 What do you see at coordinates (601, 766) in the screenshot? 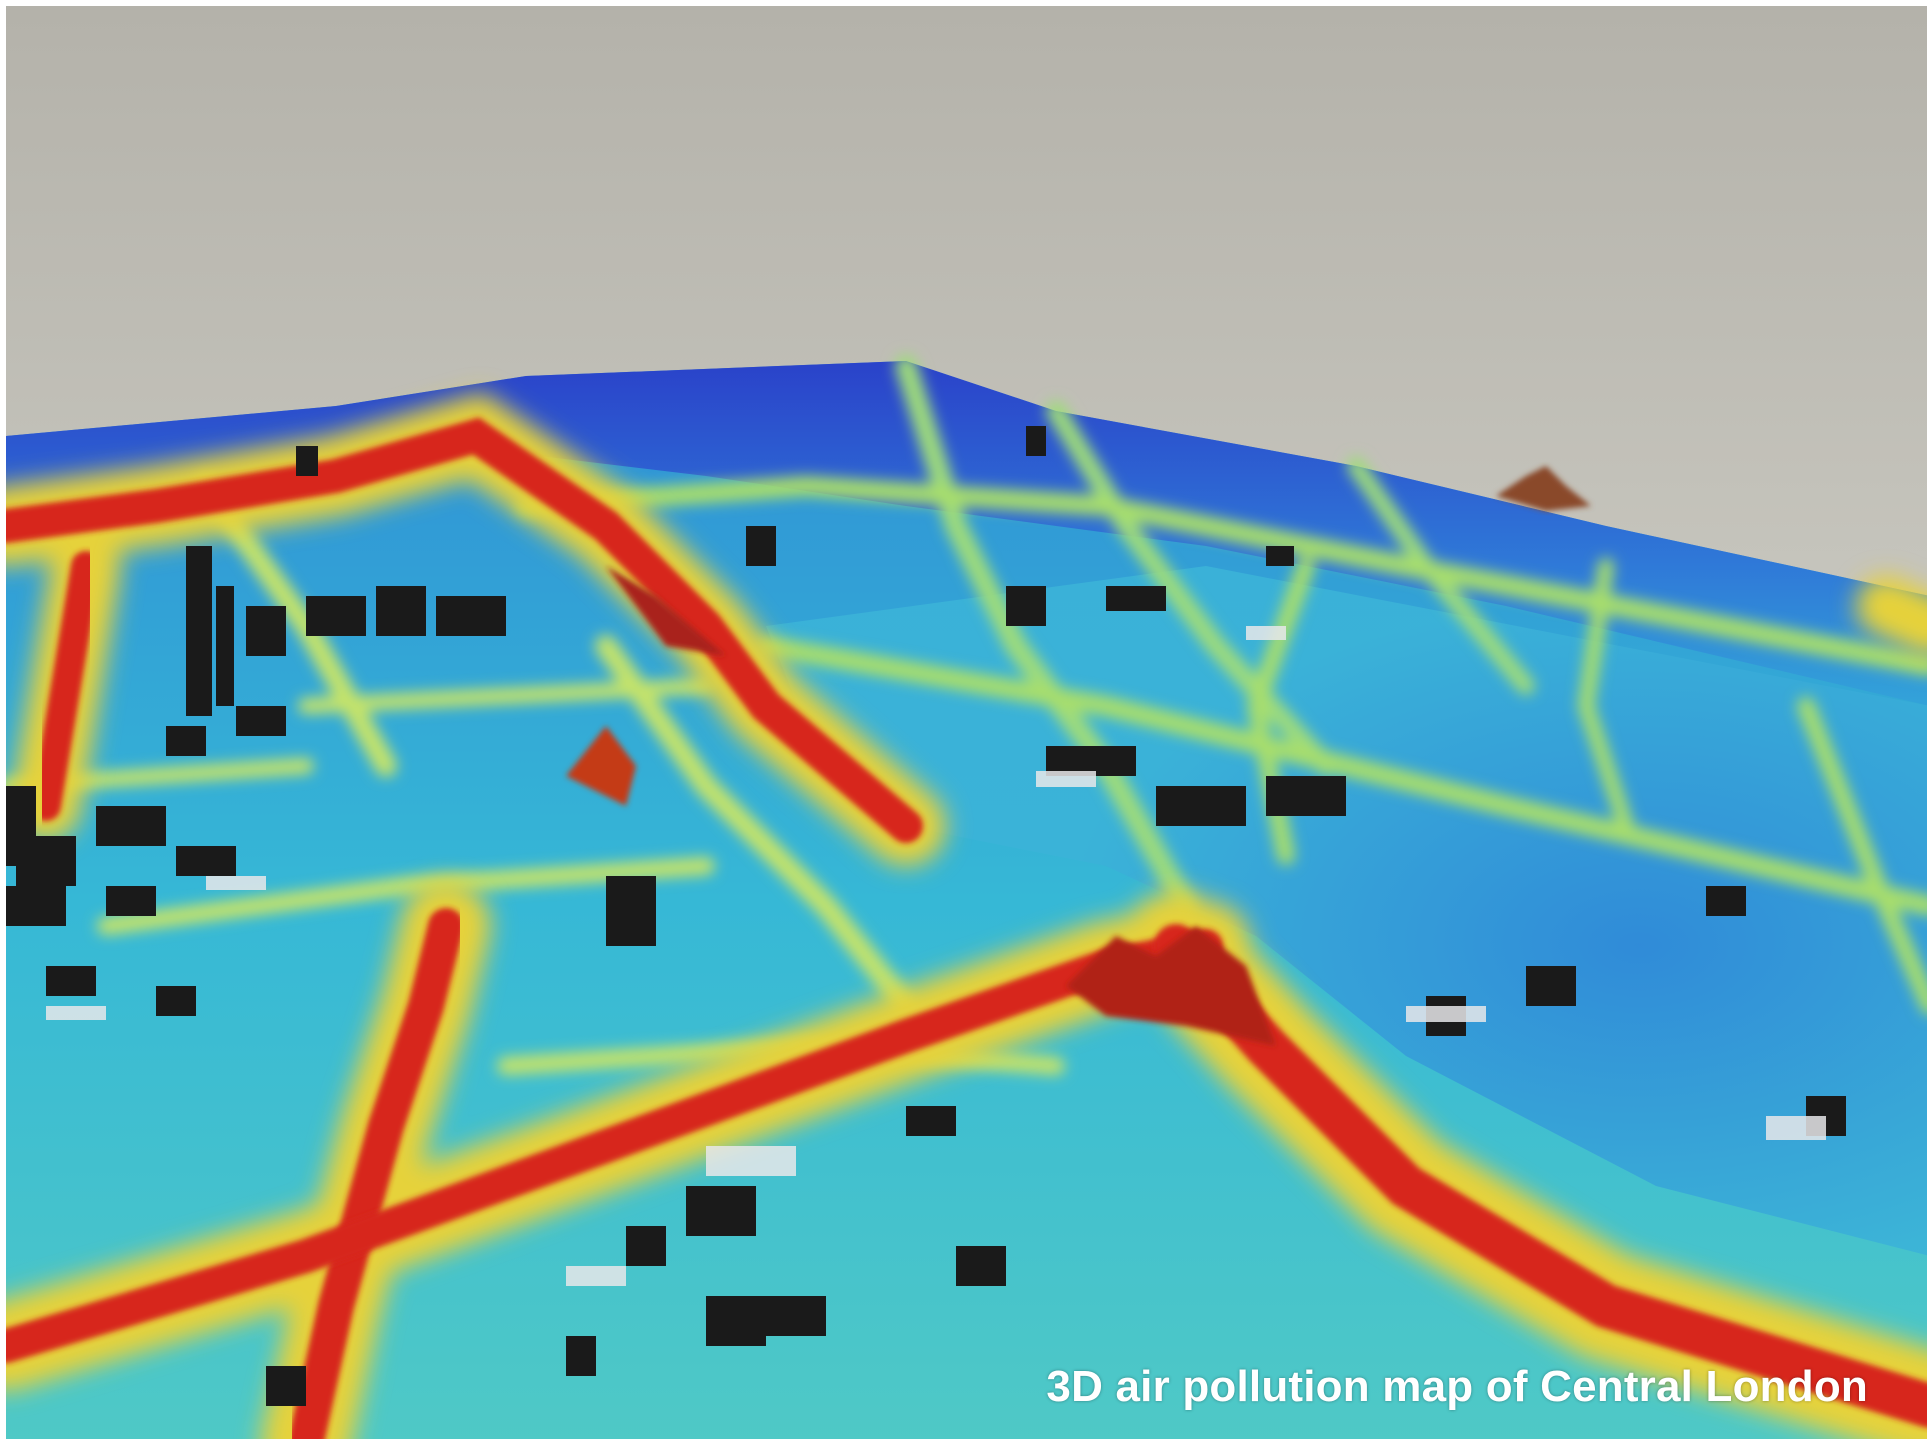
I see `pollution-peak-left` at bounding box center [601, 766].